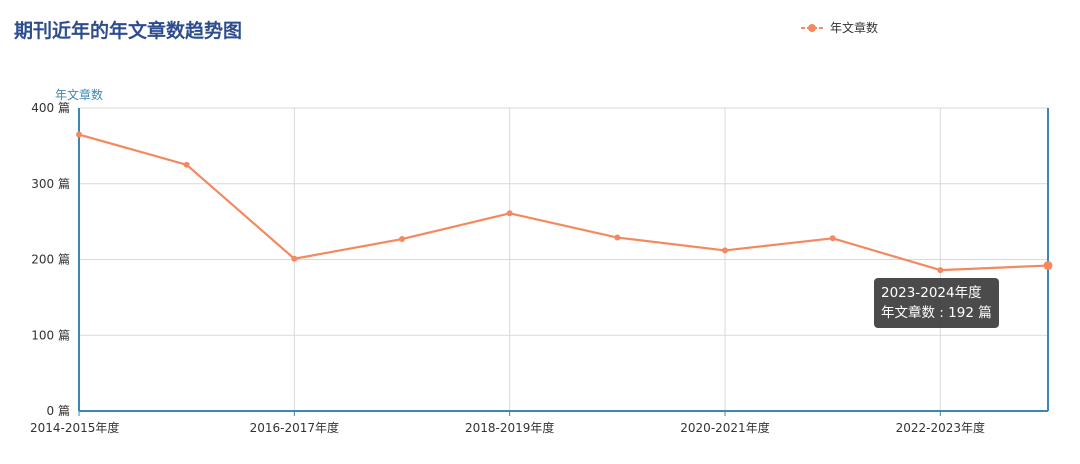 The image size is (1080, 464). I want to click on data-tooltip: 2023-2024年度 年文章数 : 192 篇, so click(936, 303).